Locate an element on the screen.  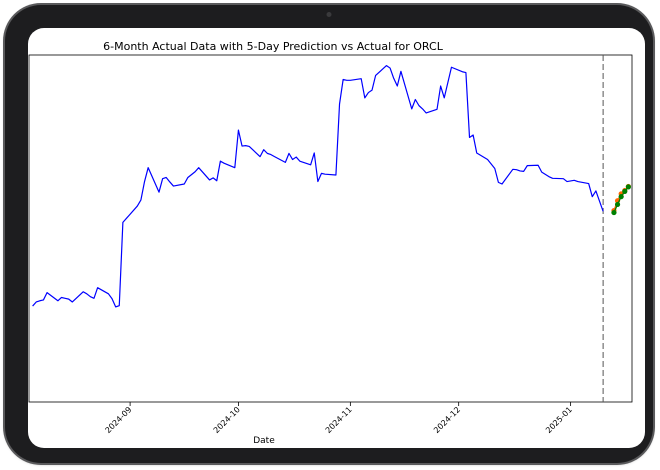
x-tick-label: 2024-11 is located at coordinates (339, 420).